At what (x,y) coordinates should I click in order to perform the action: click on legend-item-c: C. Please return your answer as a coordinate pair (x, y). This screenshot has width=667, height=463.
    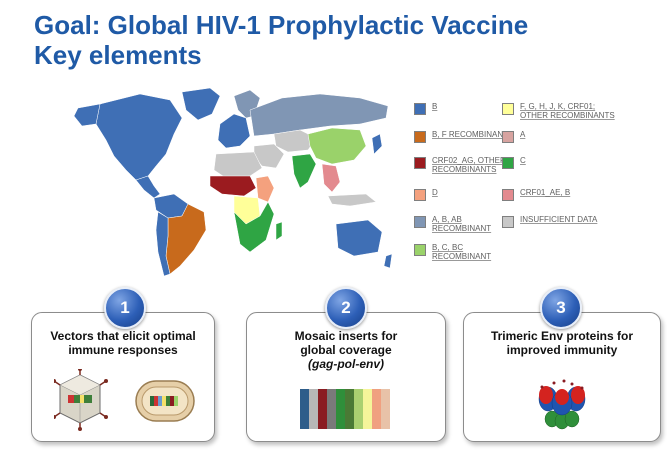
    Looking at the image, I should click on (561, 162).